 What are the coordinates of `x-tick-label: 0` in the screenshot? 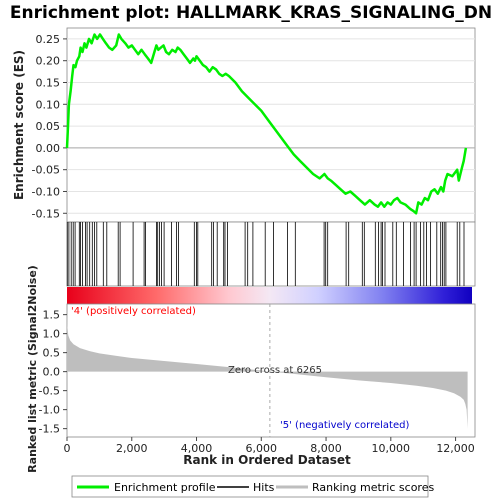 It's located at (67, 448).